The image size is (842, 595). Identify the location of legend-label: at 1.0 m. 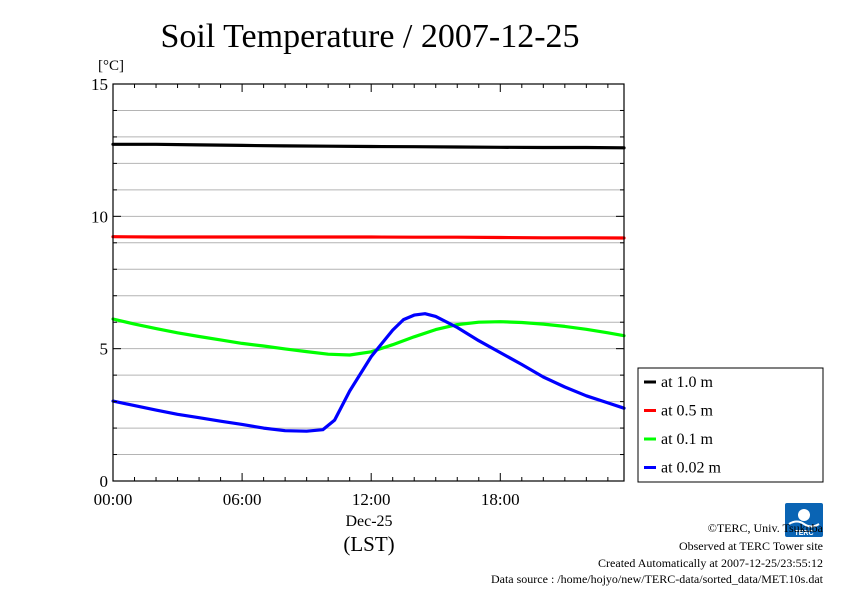
(687, 382).